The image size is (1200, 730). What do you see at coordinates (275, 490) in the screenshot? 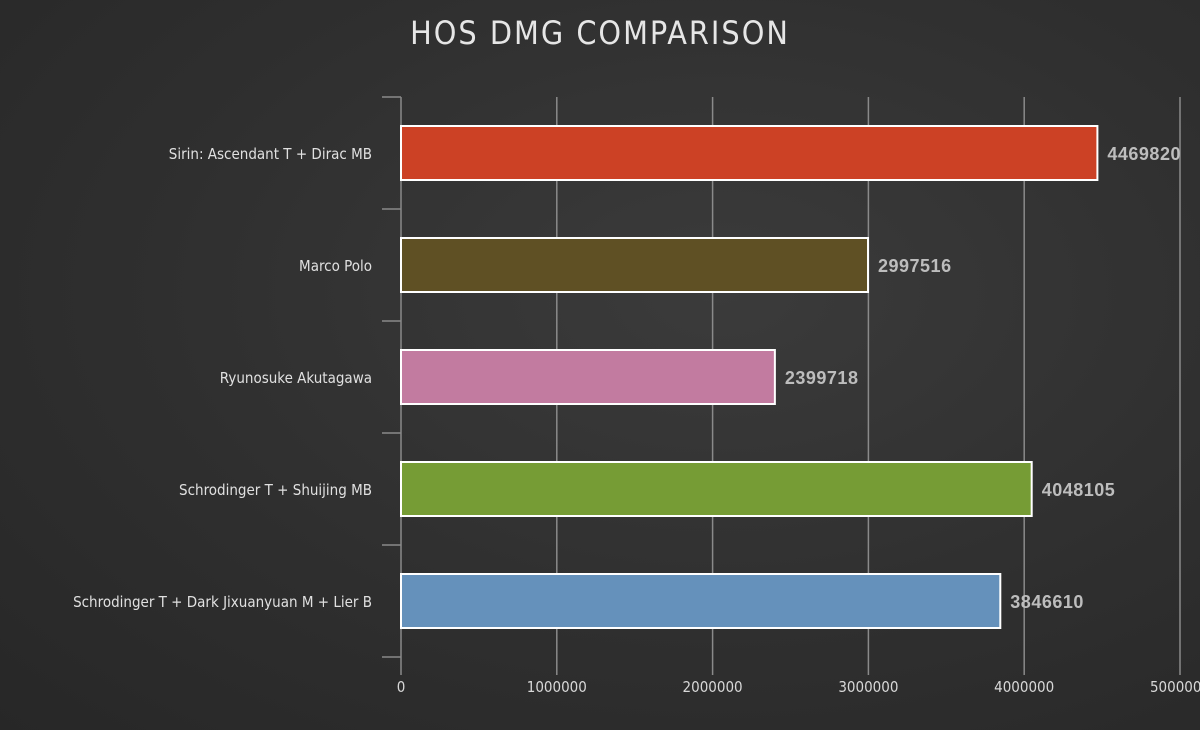
I see `category-label: Schrodinger T + Shuijing MB` at bounding box center [275, 490].